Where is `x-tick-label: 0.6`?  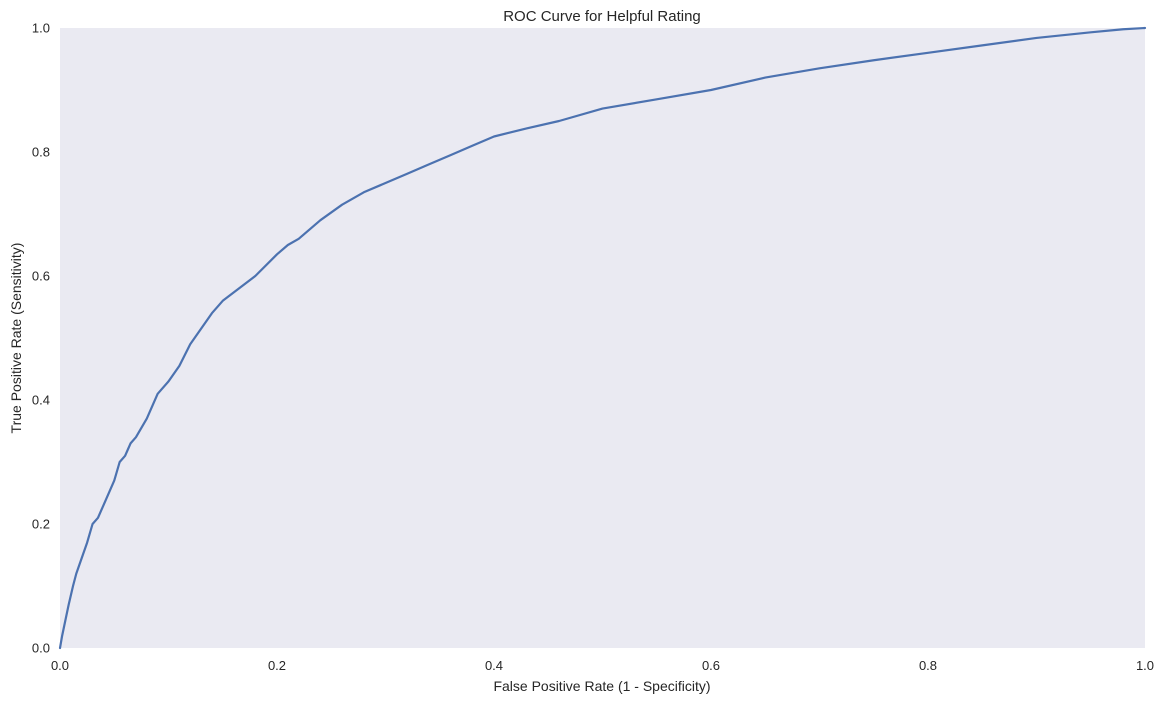
x-tick-label: 0.6 is located at coordinates (711, 665).